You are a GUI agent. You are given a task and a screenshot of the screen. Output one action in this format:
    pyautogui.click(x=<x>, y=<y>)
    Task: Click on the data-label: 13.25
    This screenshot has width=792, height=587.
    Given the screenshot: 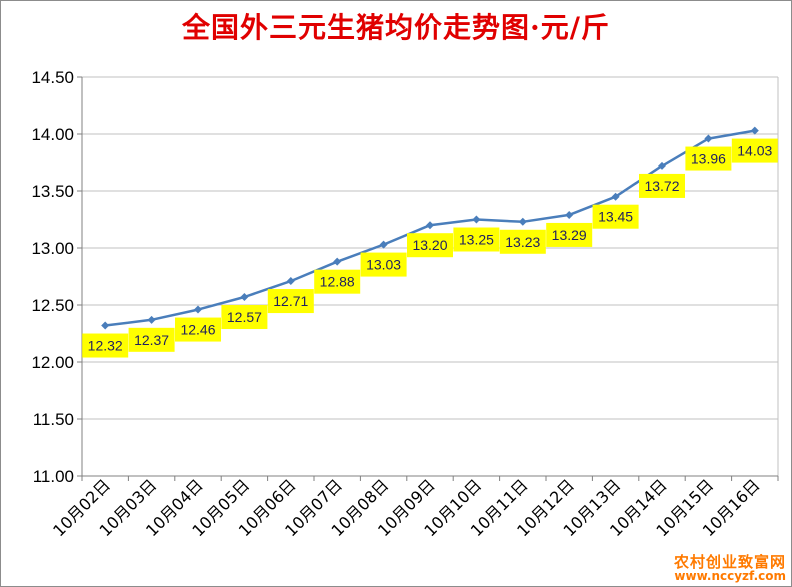 What is the action you would take?
    pyautogui.click(x=476, y=240)
    